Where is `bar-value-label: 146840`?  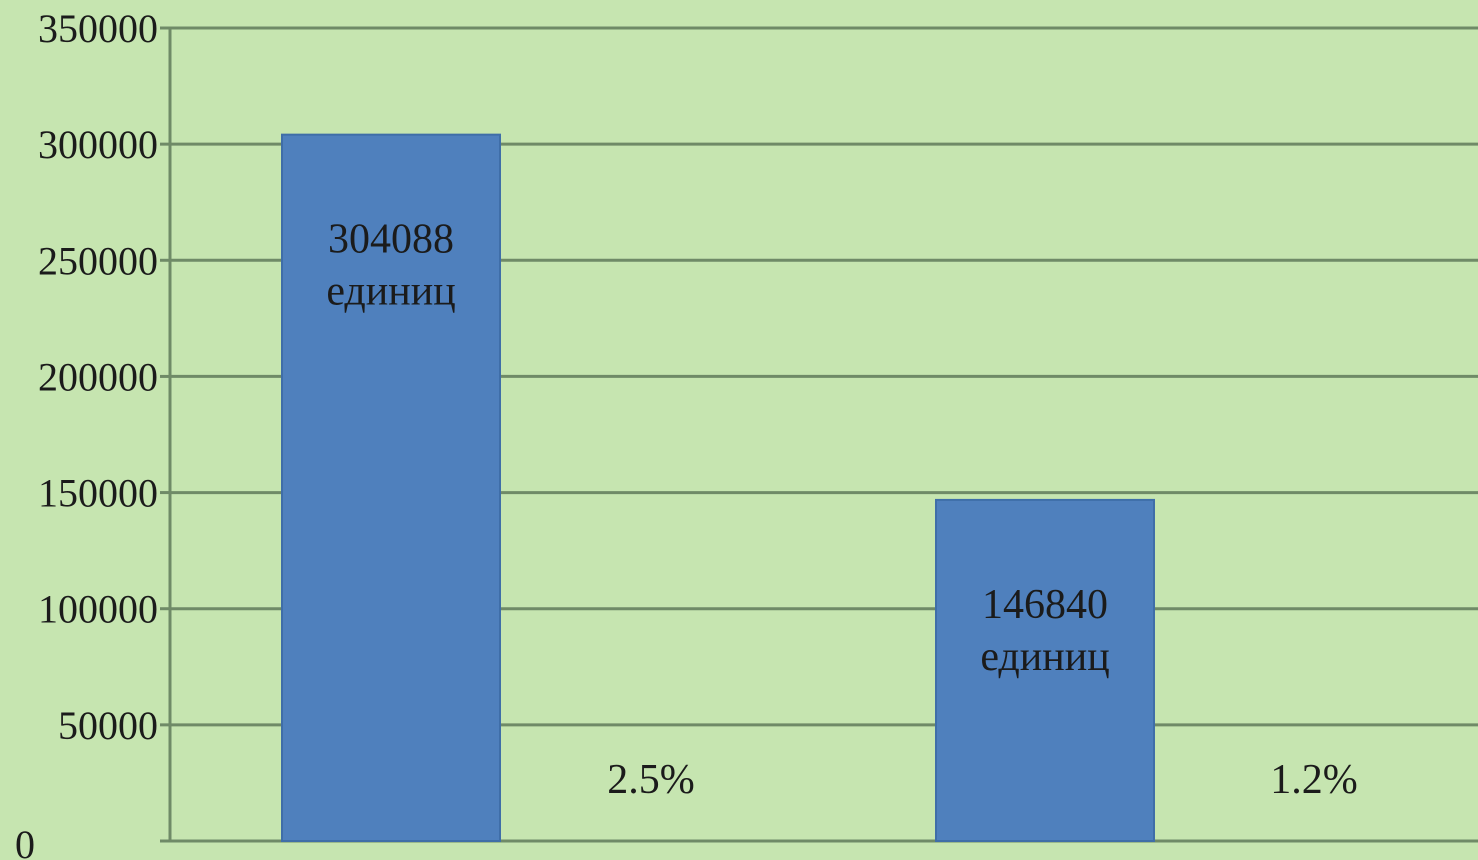
bar-value-label: 146840 is located at coordinates (1045, 605).